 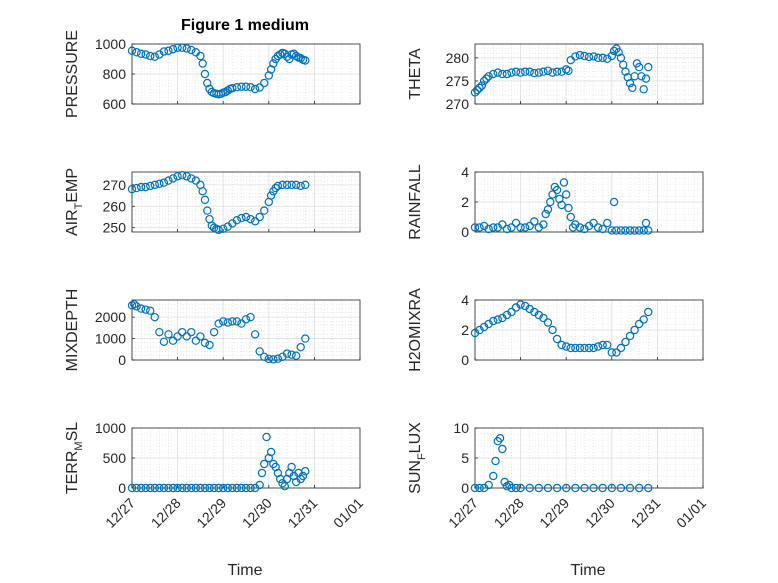 What do you see at coordinates (72, 74) in the screenshot?
I see `y-axis-label: PRESSURE` at bounding box center [72, 74].